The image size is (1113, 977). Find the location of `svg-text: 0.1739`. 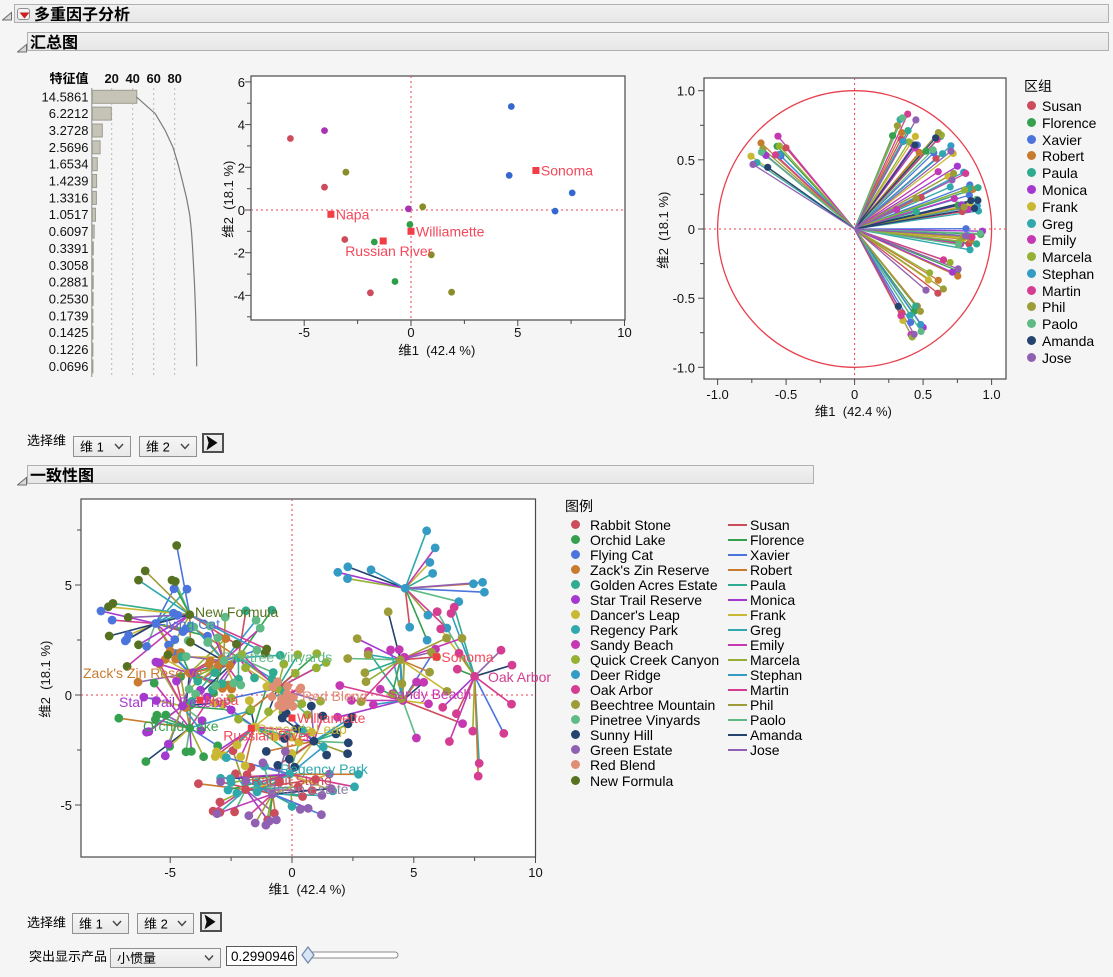

svg-text: 0.1739 is located at coordinates (69, 315).